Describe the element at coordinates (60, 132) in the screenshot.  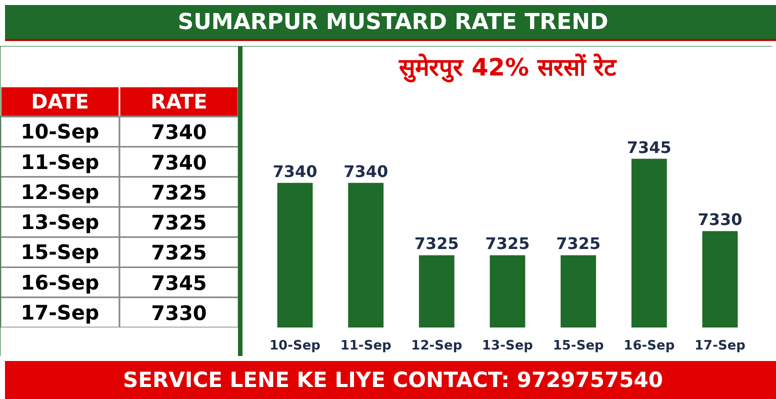
I see `text: 10-Sep` at that location.